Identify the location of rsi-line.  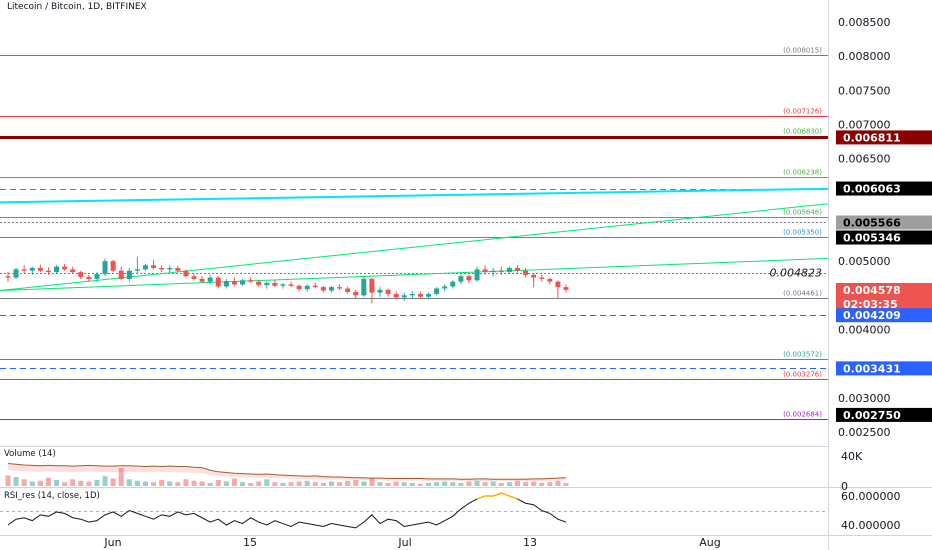
(287, 510).